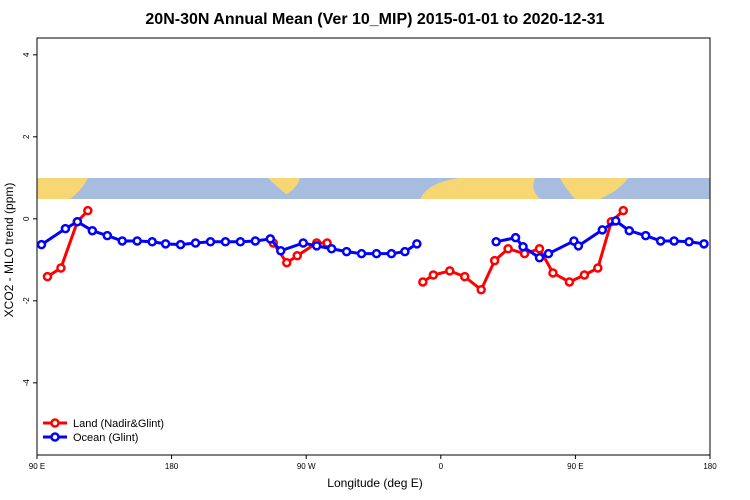 This screenshot has width=750, height=500. I want to click on legend-label: Land (Nadir&Glint), so click(118, 424).